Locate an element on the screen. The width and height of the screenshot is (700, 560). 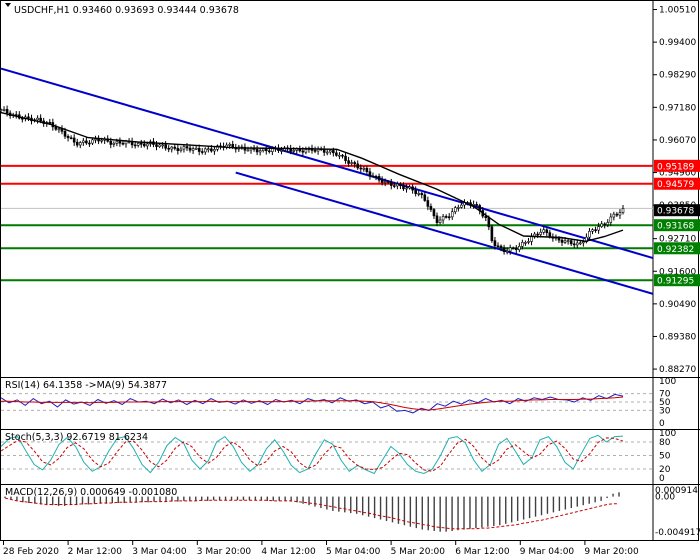
resistance-badge-label: 0.95189 is located at coordinates (675, 167).